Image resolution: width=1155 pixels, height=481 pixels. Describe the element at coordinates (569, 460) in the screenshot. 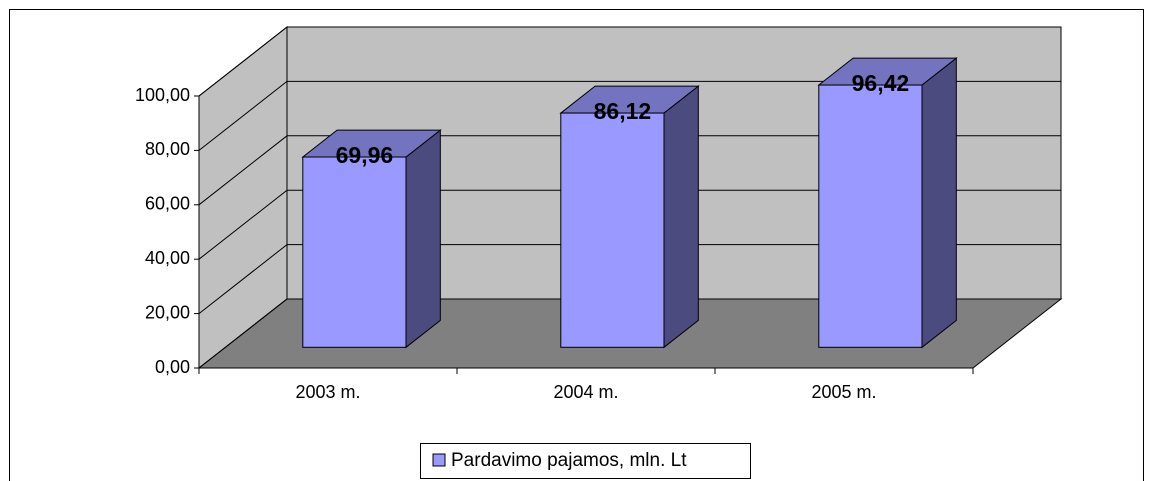

I see `legend-label: Pardavimo pajamos, mln. Lt` at that location.